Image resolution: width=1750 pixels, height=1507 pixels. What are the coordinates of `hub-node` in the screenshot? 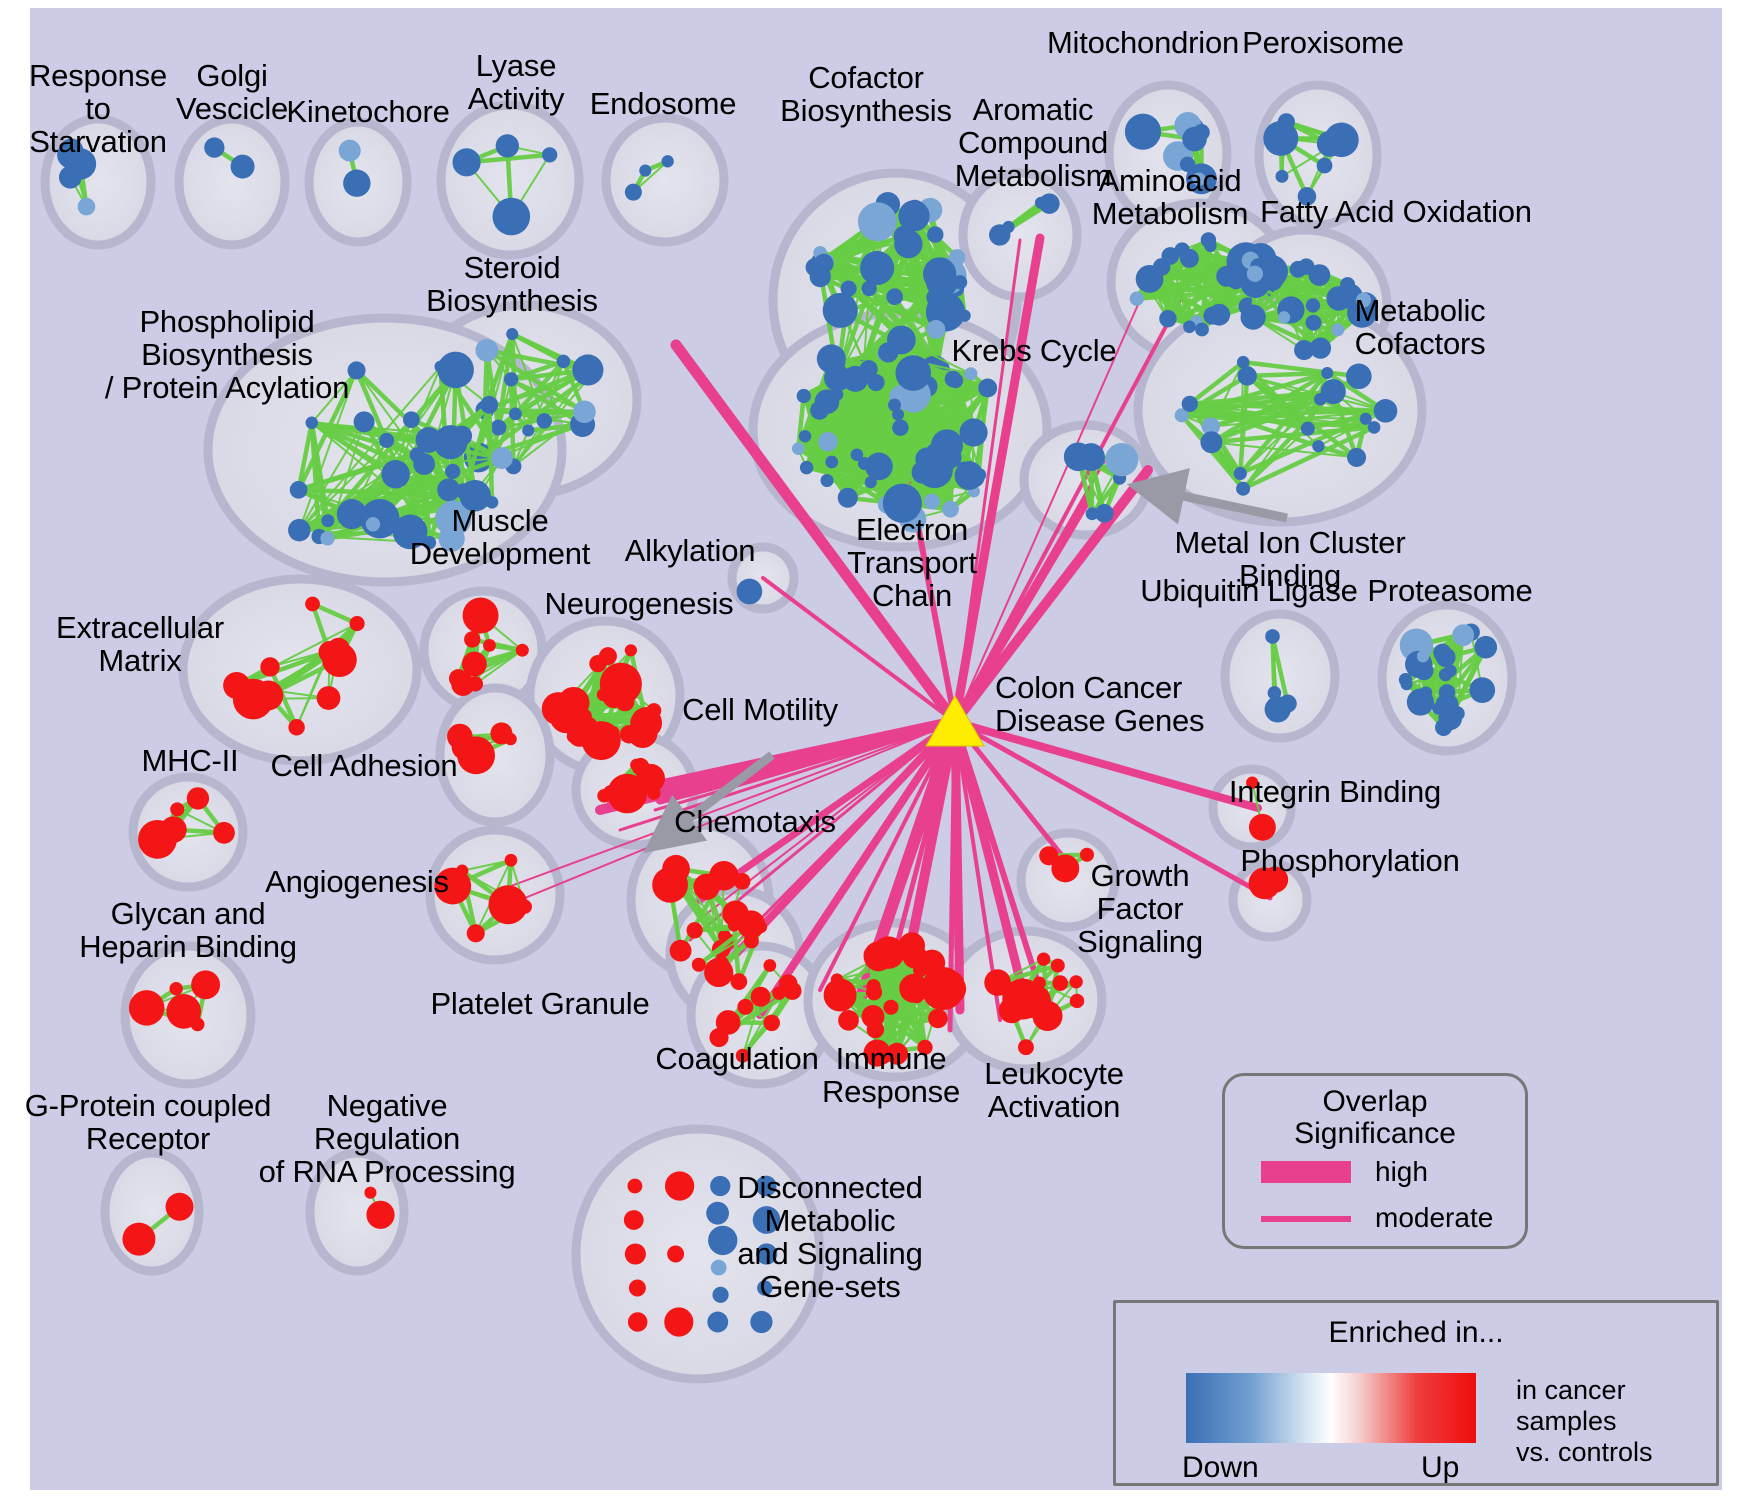 It's located at (955, 721).